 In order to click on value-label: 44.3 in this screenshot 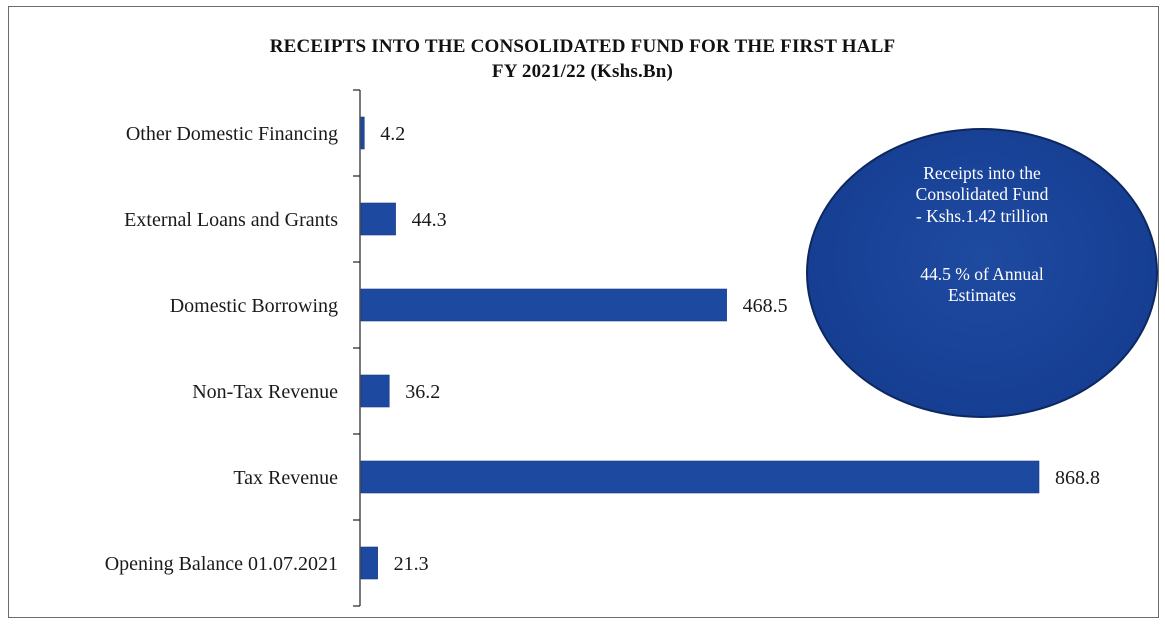, I will do `click(429, 220)`.